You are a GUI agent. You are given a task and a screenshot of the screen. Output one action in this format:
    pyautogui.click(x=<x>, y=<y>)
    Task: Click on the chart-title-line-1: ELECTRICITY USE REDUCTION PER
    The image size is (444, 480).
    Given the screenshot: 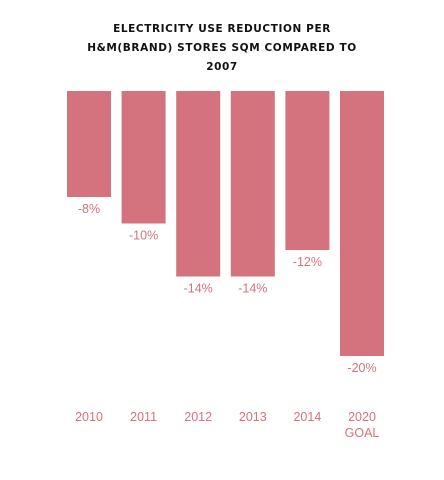 What is the action you would take?
    pyautogui.click(x=222, y=29)
    